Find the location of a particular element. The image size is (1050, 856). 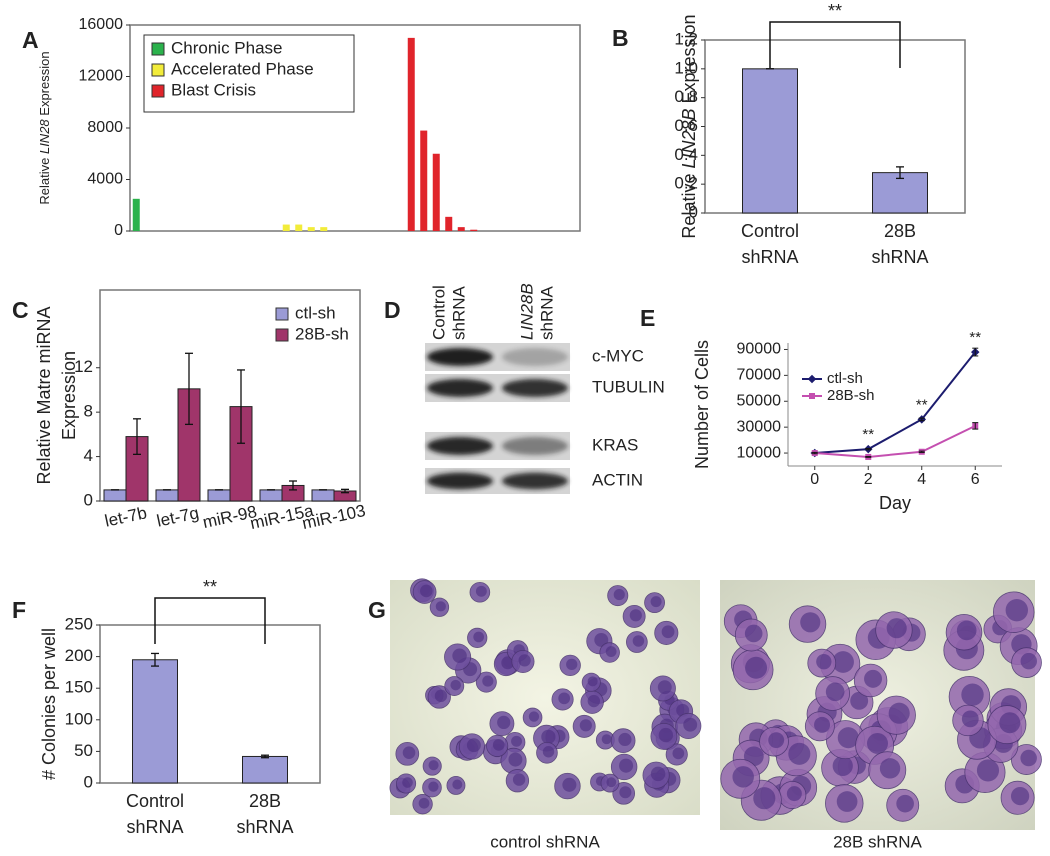

legend-label: Chronic Phase is located at coordinates (227, 47).